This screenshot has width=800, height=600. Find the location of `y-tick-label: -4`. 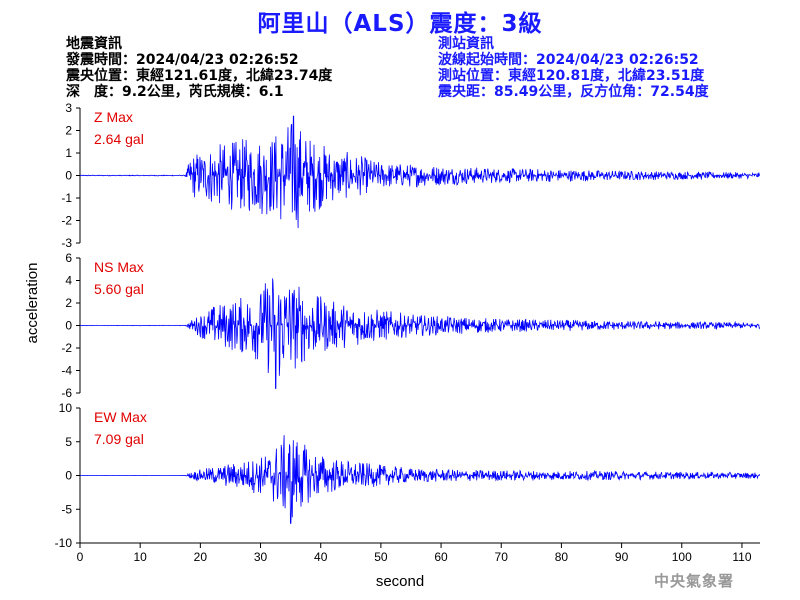

y-tick-label: -4 is located at coordinates (66, 371).